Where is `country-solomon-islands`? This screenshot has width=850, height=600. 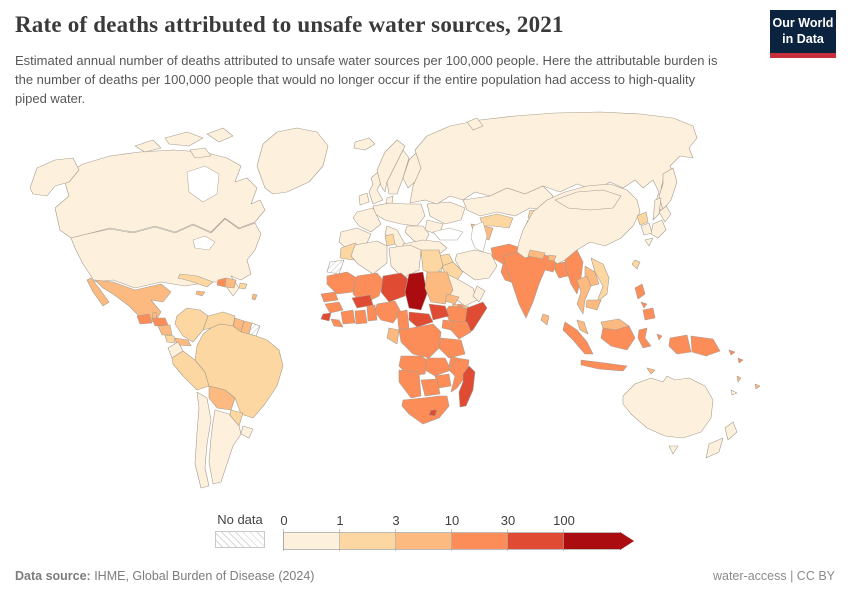 country-solomon-islands is located at coordinates (732, 352).